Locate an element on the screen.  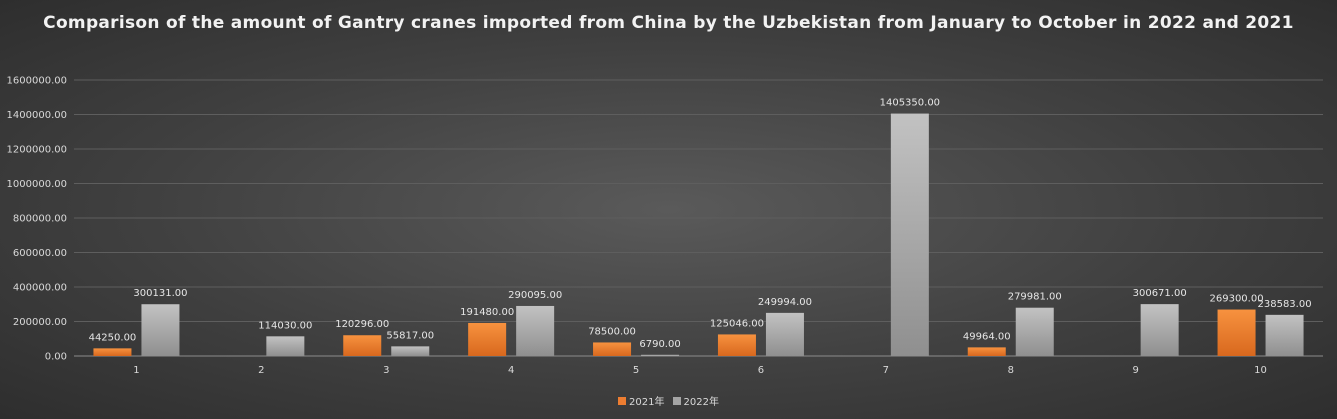
data-label: 1405350.00 is located at coordinates (910, 103).